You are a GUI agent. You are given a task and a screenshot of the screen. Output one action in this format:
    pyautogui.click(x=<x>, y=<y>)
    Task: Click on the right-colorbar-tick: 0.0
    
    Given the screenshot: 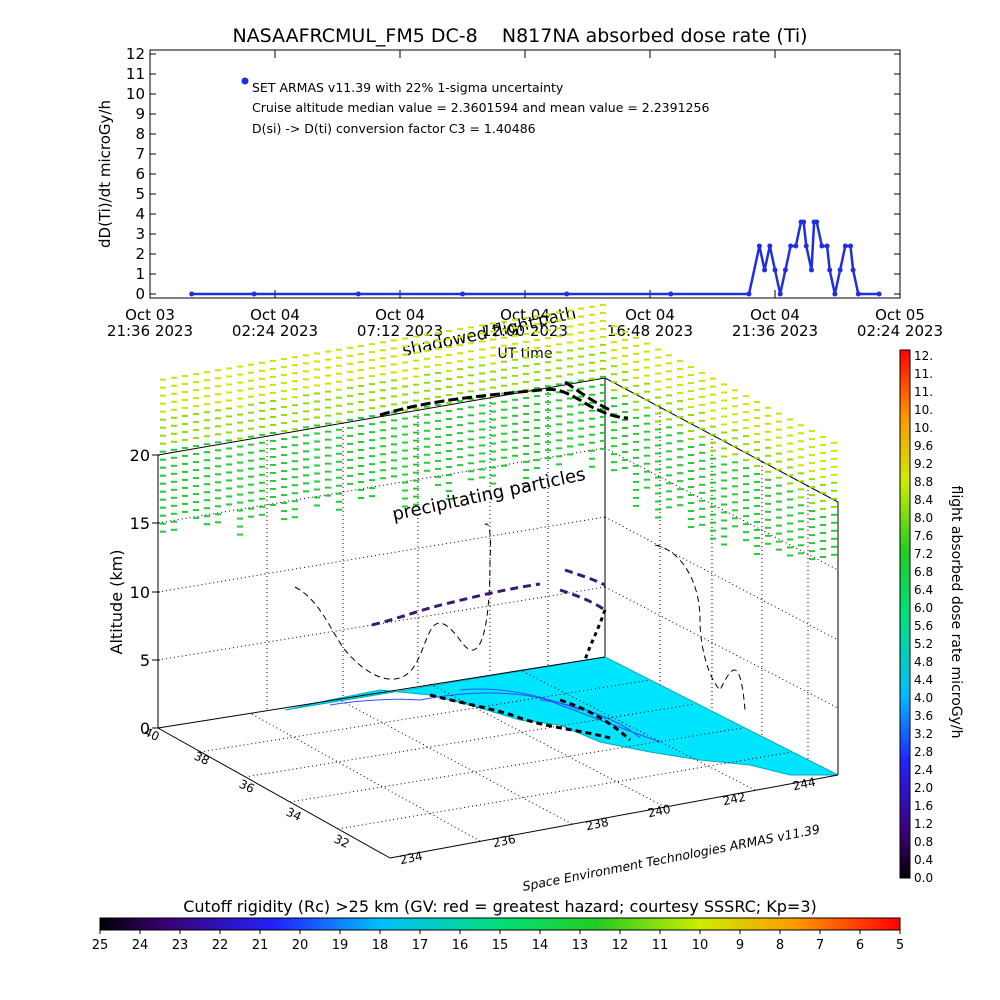 What is the action you would take?
    pyautogui.click(x=923, y=878)
    